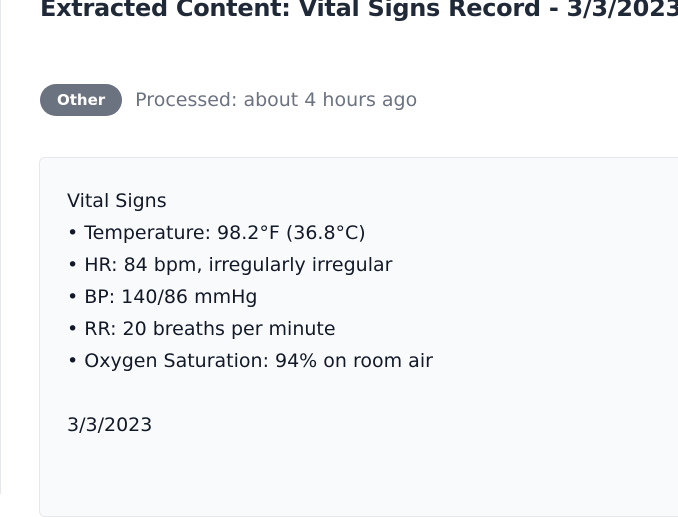  What do you see at coordinates (276, 100) in the screenshot?
I see `processed-time: Processed: about 4 hours ago` at bounding box center [276, 100].